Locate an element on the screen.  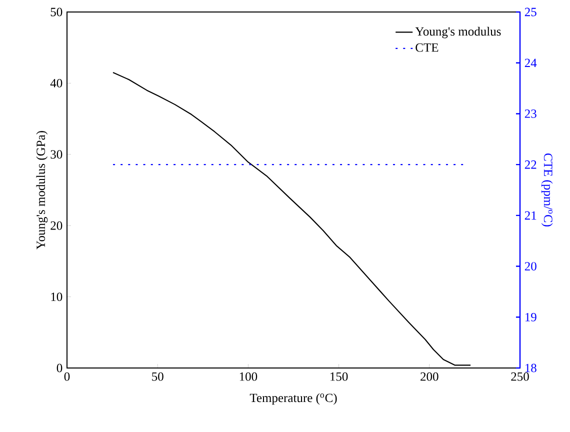
x-tick-label: 150 is located at coordinates (339, 376).